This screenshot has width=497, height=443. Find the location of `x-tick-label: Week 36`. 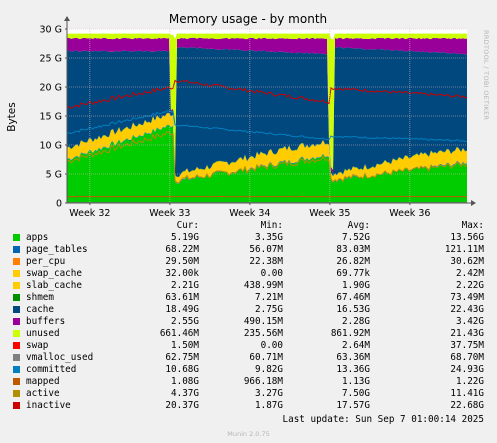

x-tick-label: Week 36 is located at coordinates (409, 213).